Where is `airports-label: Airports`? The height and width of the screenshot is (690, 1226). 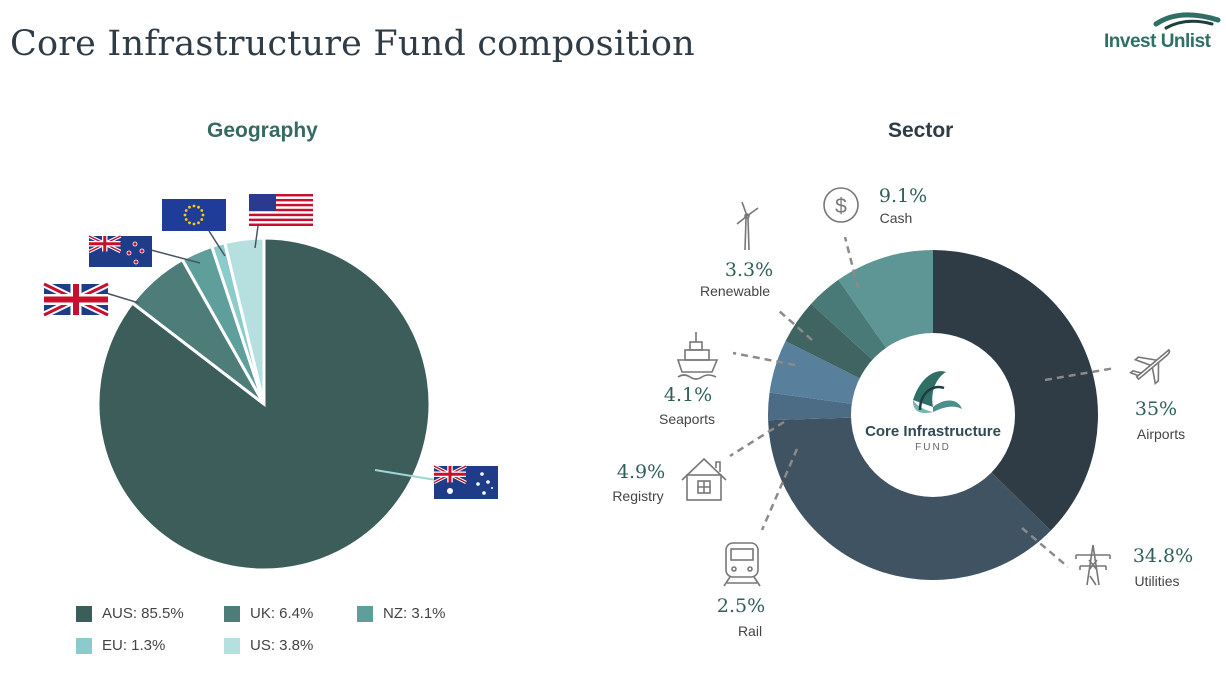 airports-label: Airports is located at coordinates (1161, 434).